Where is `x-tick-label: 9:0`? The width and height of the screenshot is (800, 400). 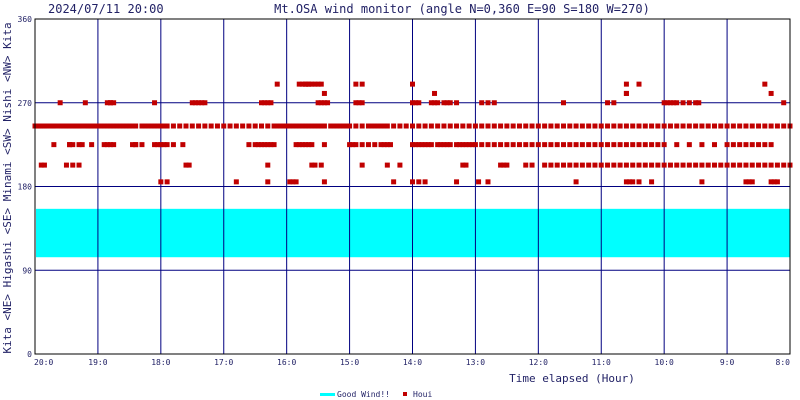 x-tick-label: 9:0 is located at coordinates (727, 362).